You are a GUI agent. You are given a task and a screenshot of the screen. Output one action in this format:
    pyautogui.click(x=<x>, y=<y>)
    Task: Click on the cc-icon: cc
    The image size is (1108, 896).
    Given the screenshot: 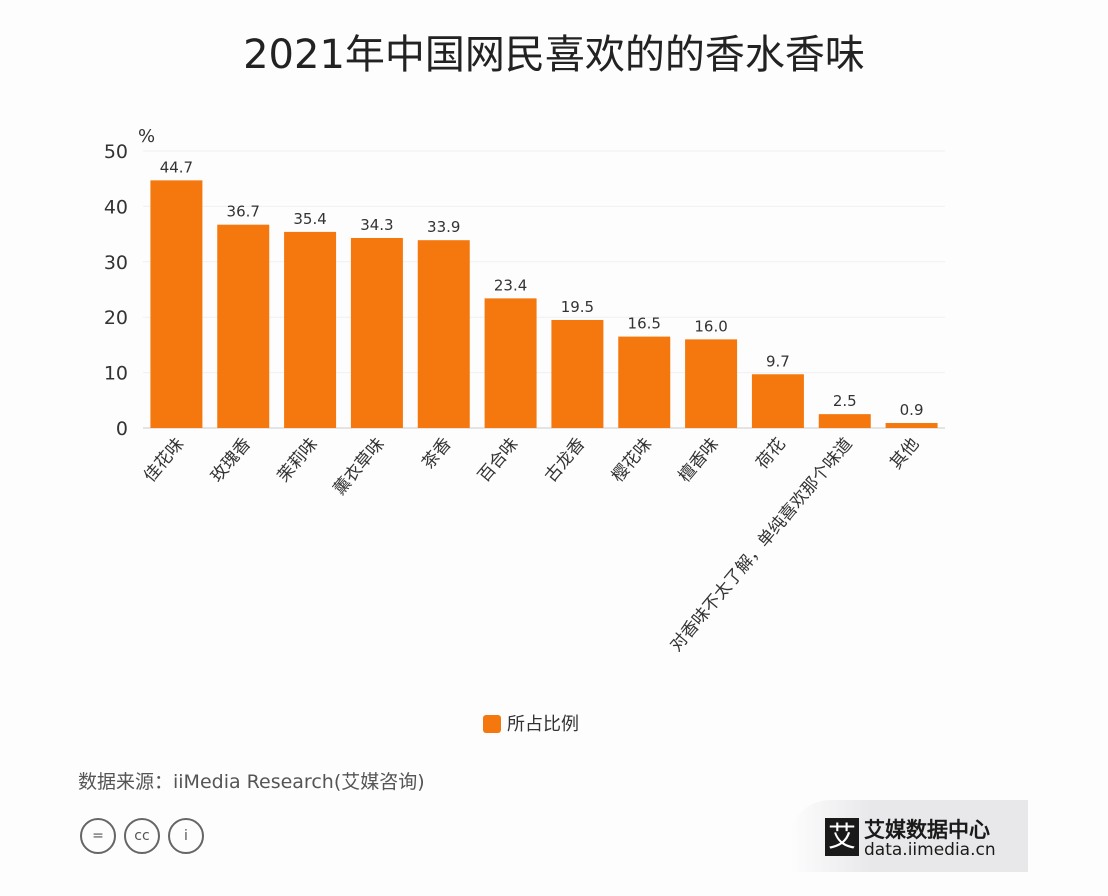 What is the action you would take?
    pyautogui.click(x=142, y=836)
    